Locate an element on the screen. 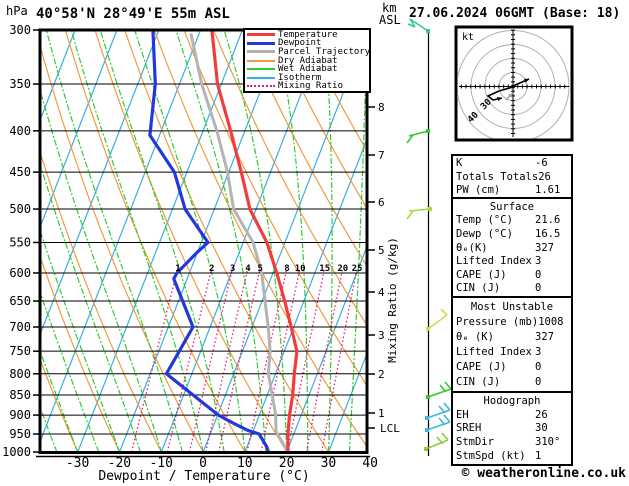  legend-item: Wet Adiabat is located at coordinates (307, 69).